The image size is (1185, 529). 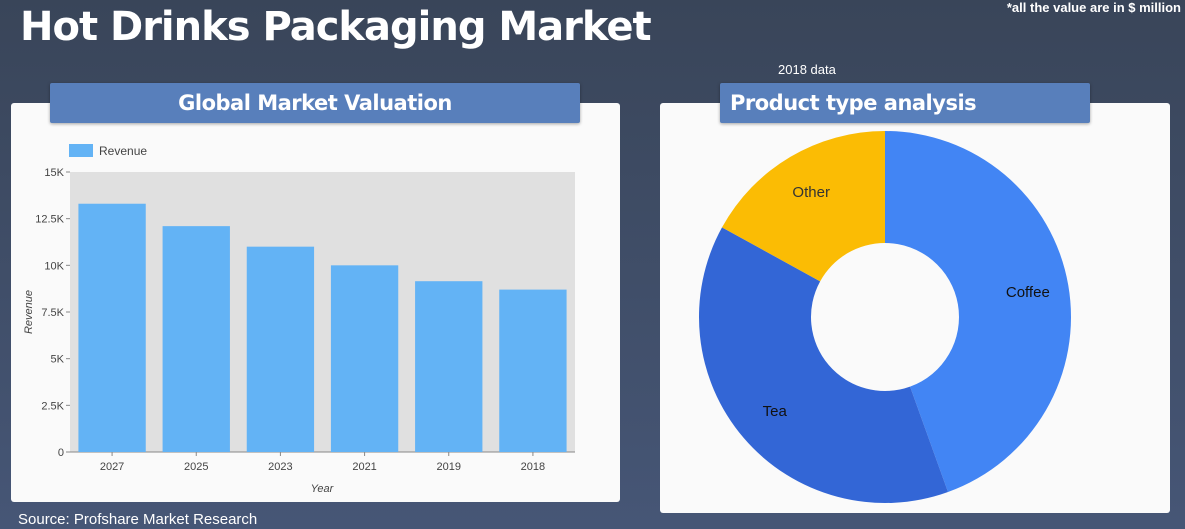 I want to click on y-tick-label: 2.5K, so click(x=52, y=406).